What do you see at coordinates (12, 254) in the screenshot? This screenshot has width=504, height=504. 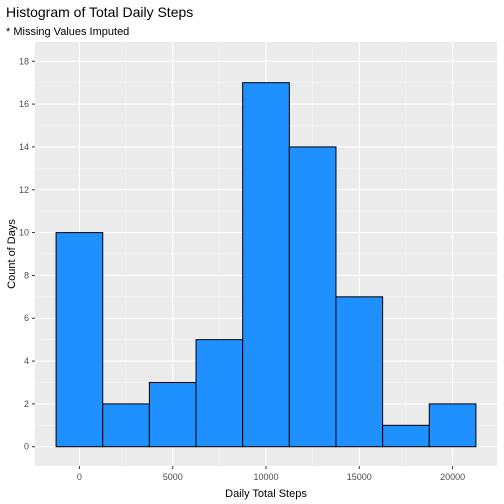 I see `y-axis-title: Count of Days` at bounding box center [12, 254].